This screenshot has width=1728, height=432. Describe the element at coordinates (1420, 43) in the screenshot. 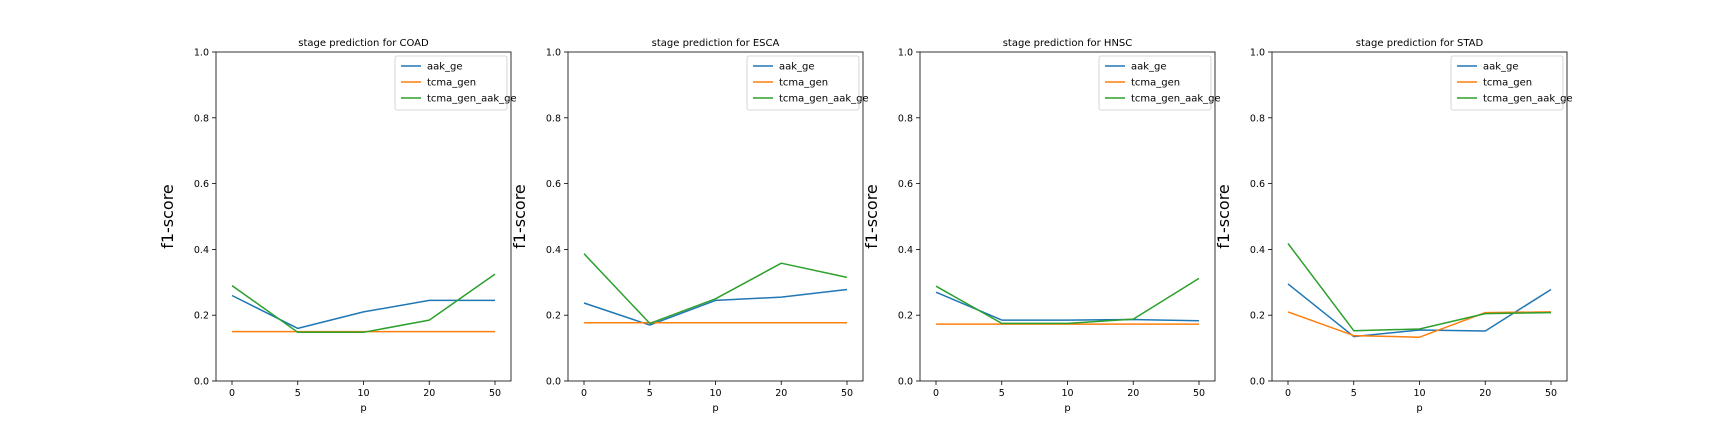

I see `chart-title: stage prediction for STAD` at that location.